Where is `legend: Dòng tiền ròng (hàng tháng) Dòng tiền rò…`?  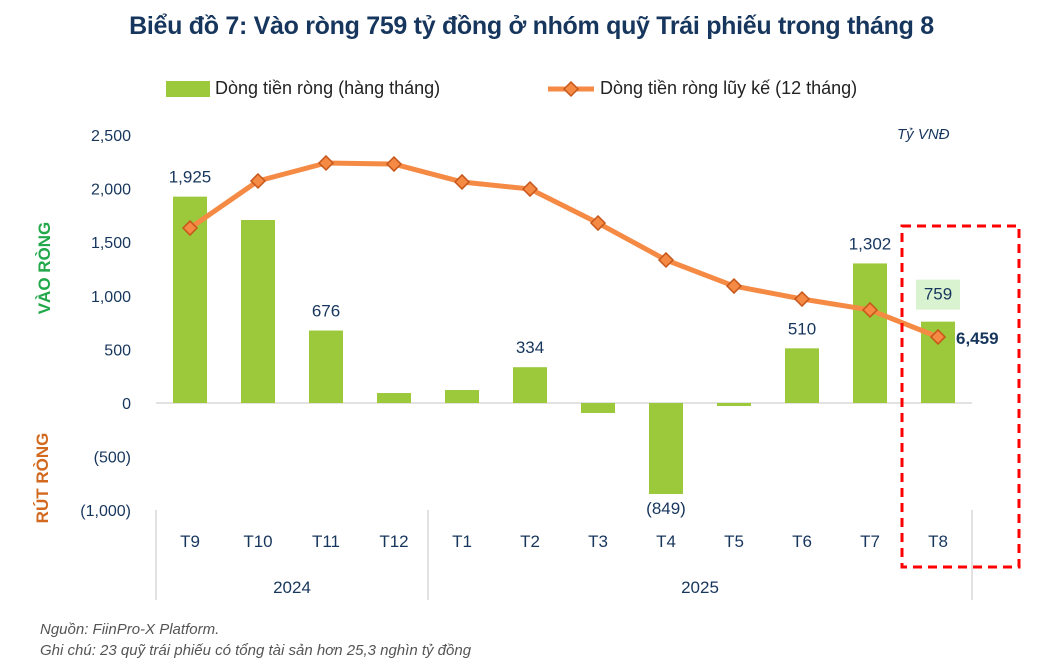
legend: Dòng tiền ròng (hàng tháng) Dòng tiền rò… is located at coordinates (531, 91).